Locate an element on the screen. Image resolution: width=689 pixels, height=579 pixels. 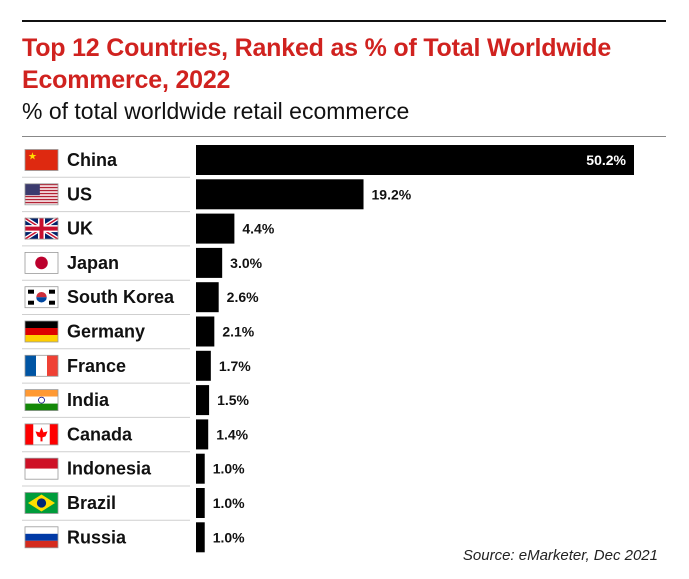
value-label-us: 19.2% is located at coordinates (392, 194).